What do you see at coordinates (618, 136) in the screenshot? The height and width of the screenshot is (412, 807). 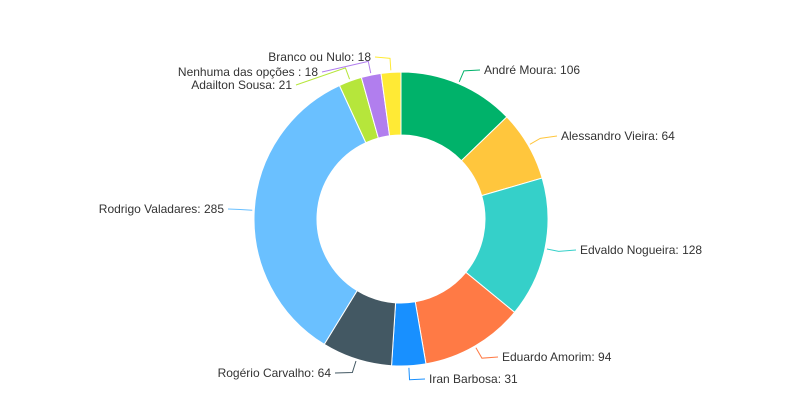 I see `label-alessandro-vieira: Alessandro Vieira: 64` at bounding box center [618, 136].